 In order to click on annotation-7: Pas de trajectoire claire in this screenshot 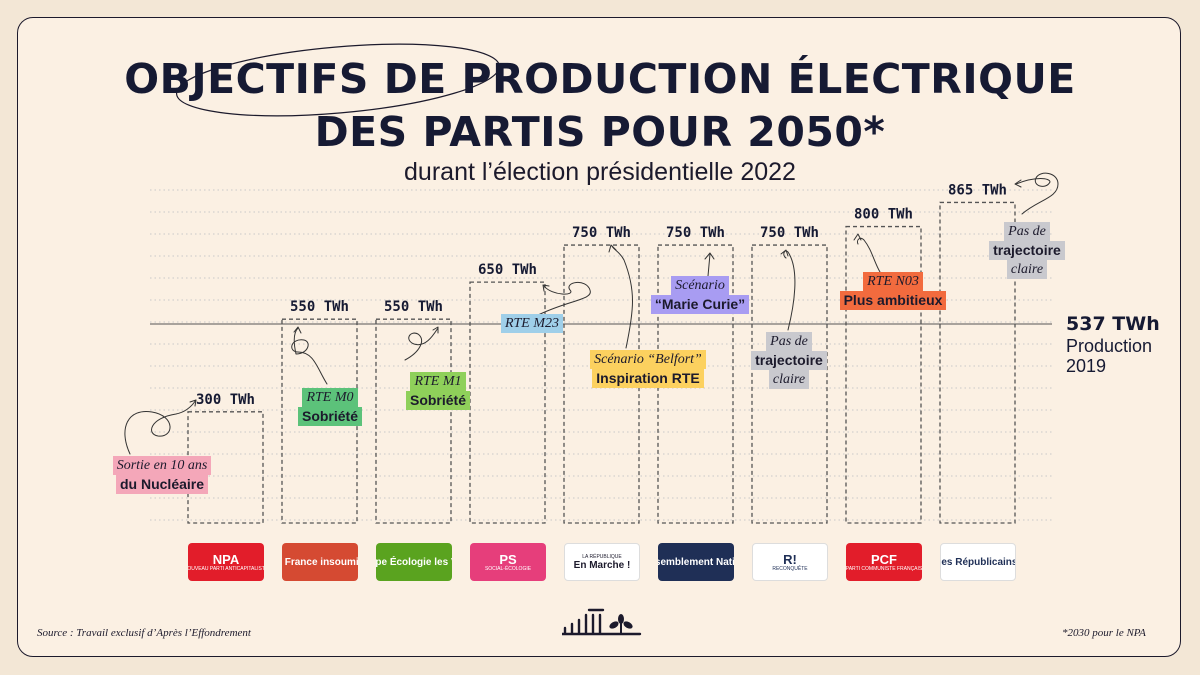, I will do `click(789, 360)`.